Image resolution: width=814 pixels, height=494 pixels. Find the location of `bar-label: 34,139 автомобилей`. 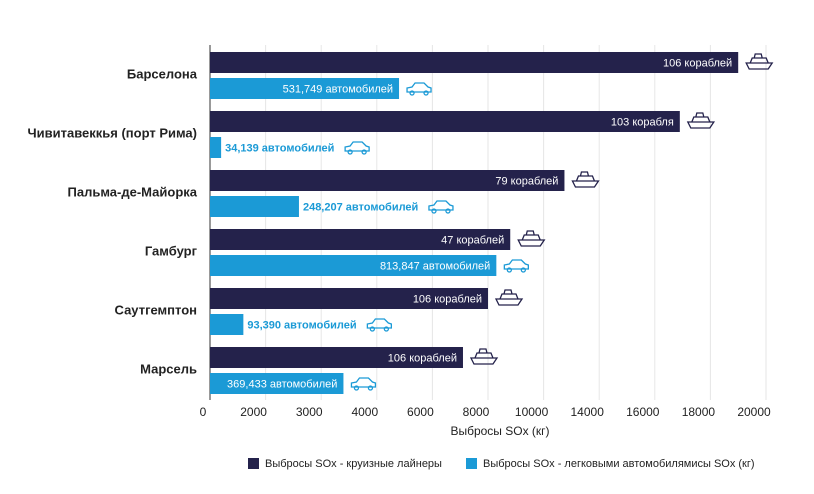

bar-label: 34,139 автомобилей is located at coordinates (279, 148).